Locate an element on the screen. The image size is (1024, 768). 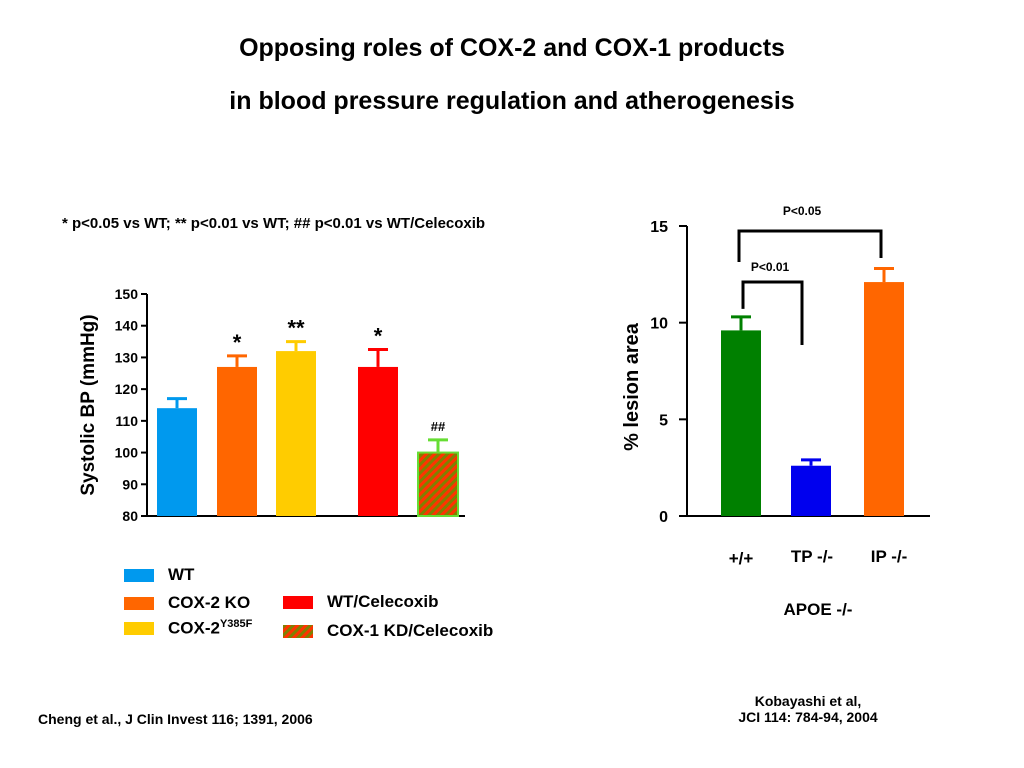
bp-y-tick-label: 140 is located at coordinates (127, 326).